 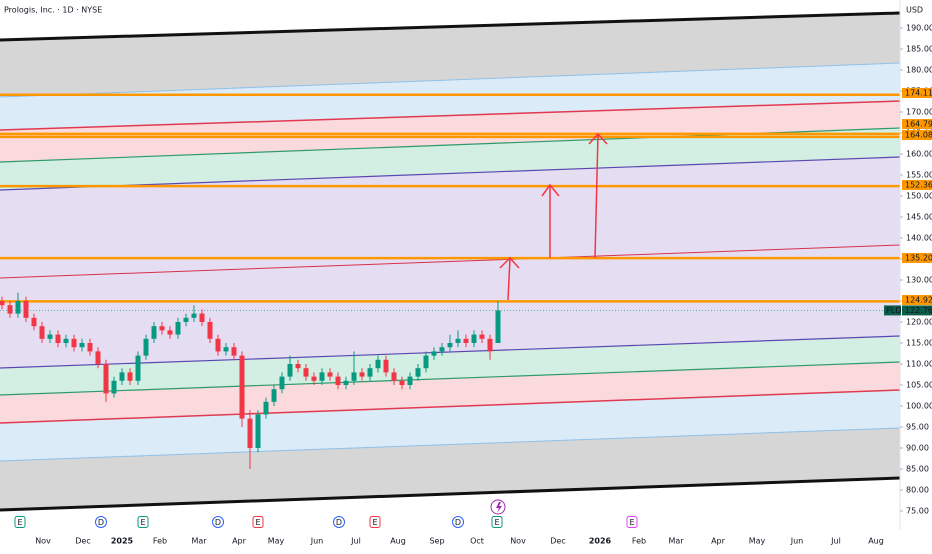 I want to click on arrows, so click(x=553, y=216).